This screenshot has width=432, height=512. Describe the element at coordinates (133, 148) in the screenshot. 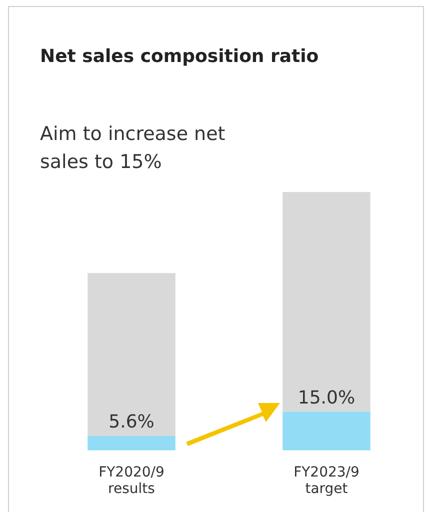

I see `chart-subtitle: Aim to increase net sales to 15%` at that location.